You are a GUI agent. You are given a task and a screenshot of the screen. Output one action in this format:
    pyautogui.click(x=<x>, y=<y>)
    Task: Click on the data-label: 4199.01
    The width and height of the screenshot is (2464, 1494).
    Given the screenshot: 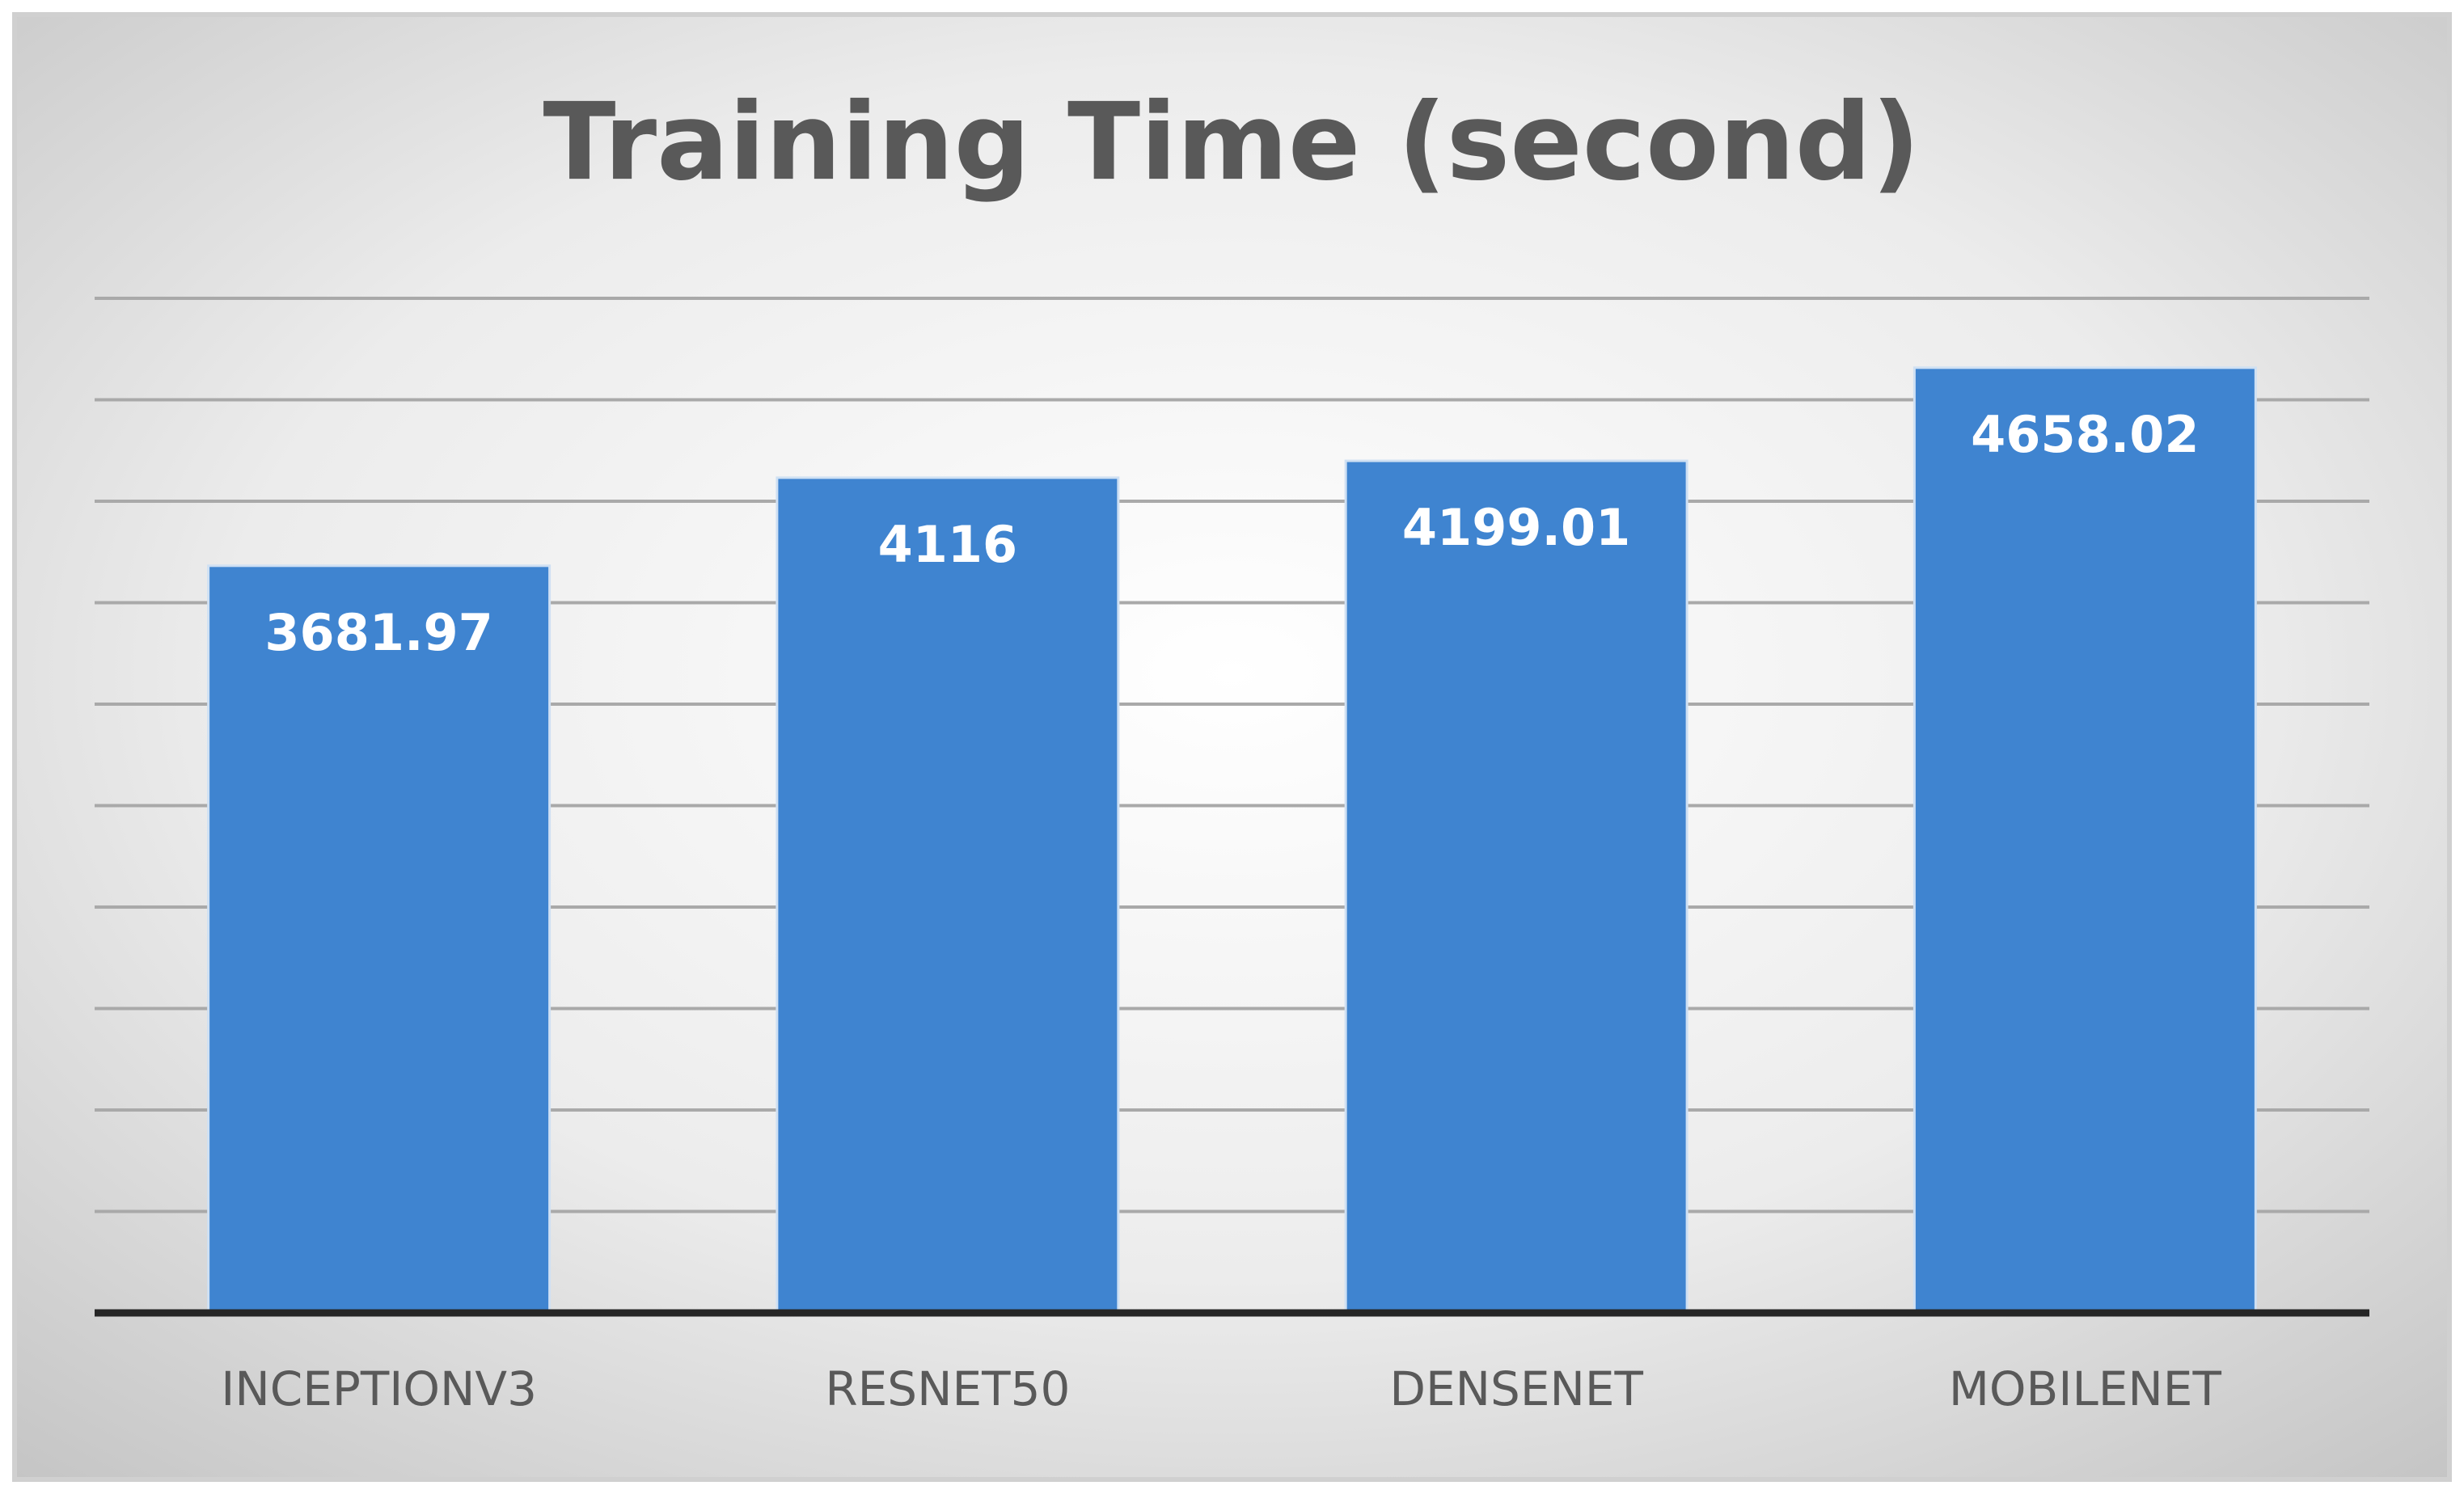 What is the action you would take?
    pyautogui.click(x=1516, y=527)
    